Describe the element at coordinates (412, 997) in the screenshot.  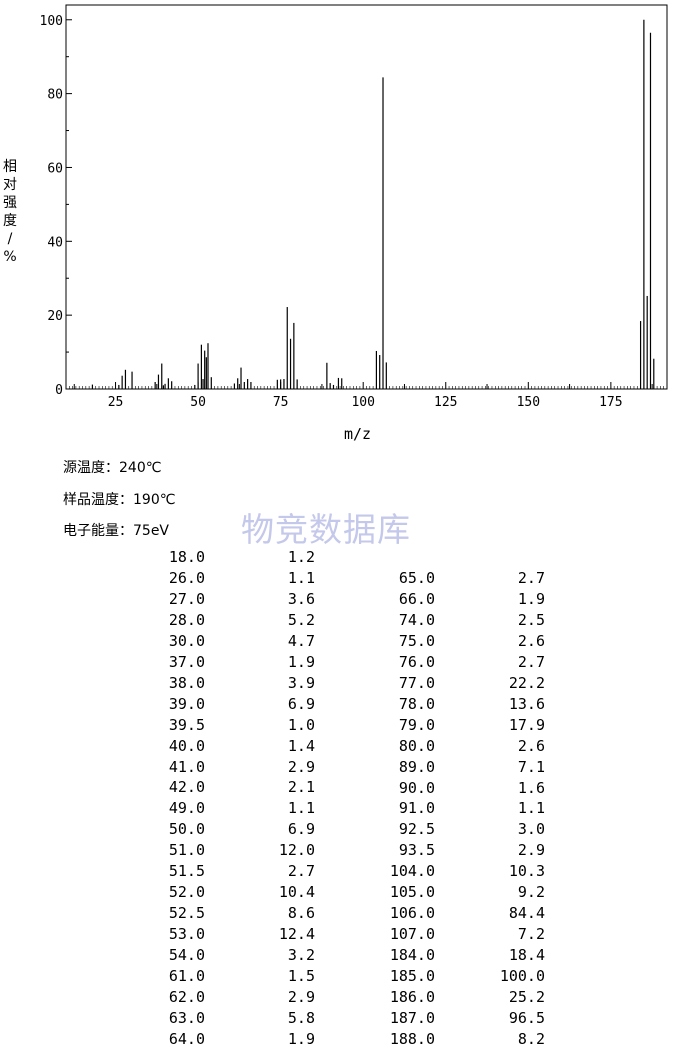
I see `peak-mz: 186.0` at that location.